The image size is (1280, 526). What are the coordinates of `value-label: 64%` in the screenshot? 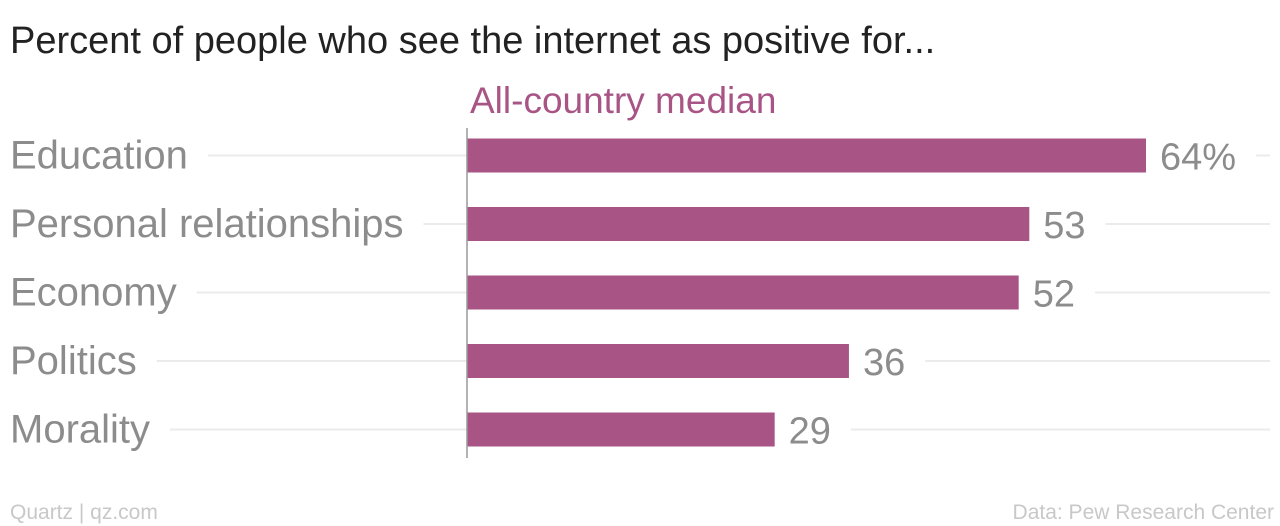 It's located at (1198, 158).